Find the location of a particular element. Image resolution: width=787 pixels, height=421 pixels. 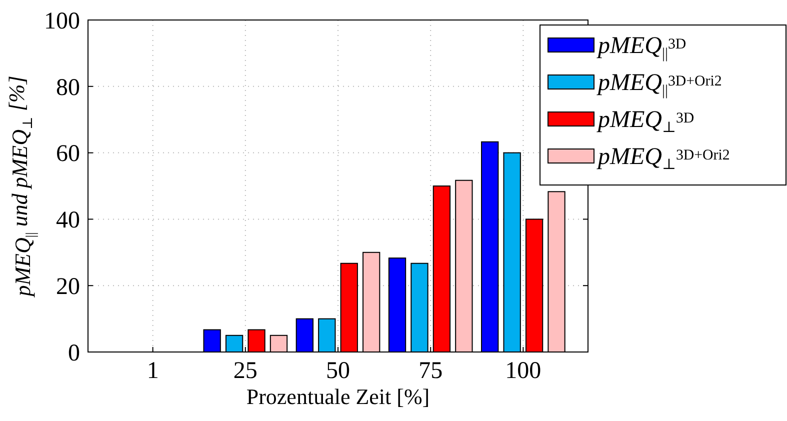

y-tick-label: 60 is located at coordinates (68, 154).